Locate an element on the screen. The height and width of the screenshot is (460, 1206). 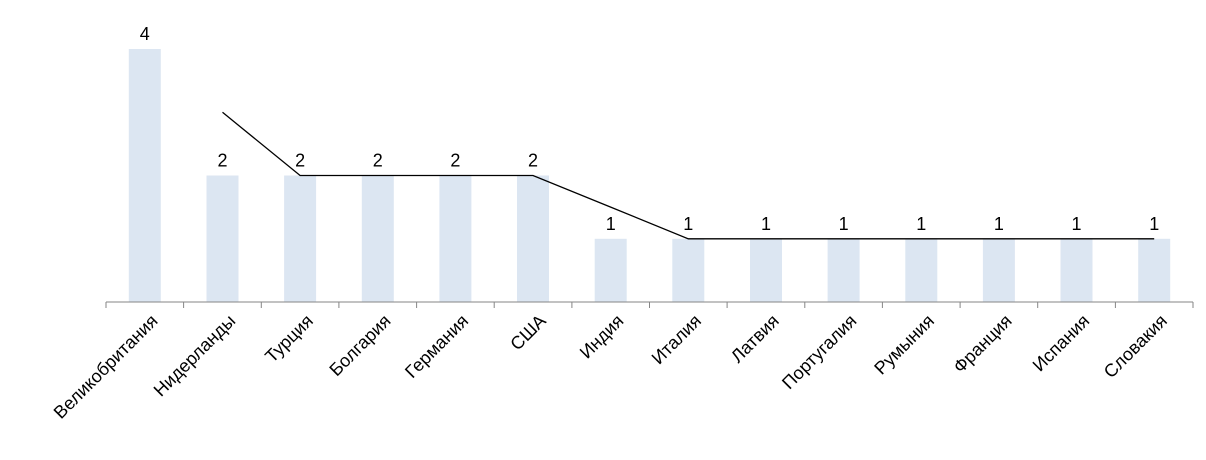
data-label-5: 2 is located at coordinates (455, 161).